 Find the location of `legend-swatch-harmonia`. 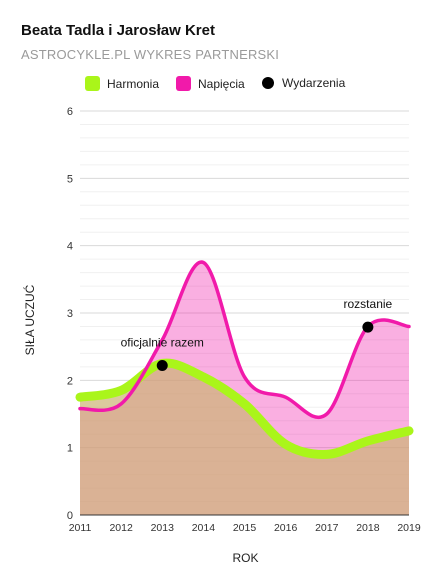

legend-swatch-harmonia is located at coordinates (92, 83).